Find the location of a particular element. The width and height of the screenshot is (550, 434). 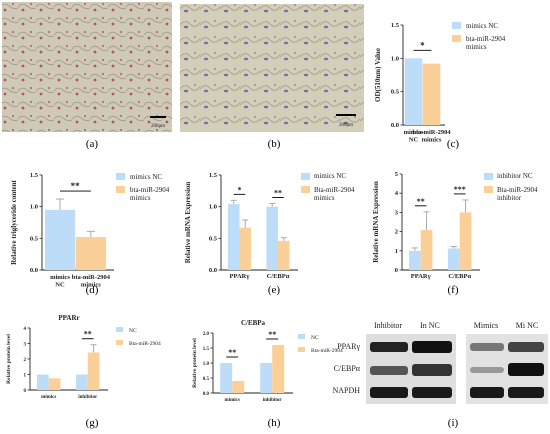

y-tick-label-c: 0.0 is located at coordinates (395, 125).